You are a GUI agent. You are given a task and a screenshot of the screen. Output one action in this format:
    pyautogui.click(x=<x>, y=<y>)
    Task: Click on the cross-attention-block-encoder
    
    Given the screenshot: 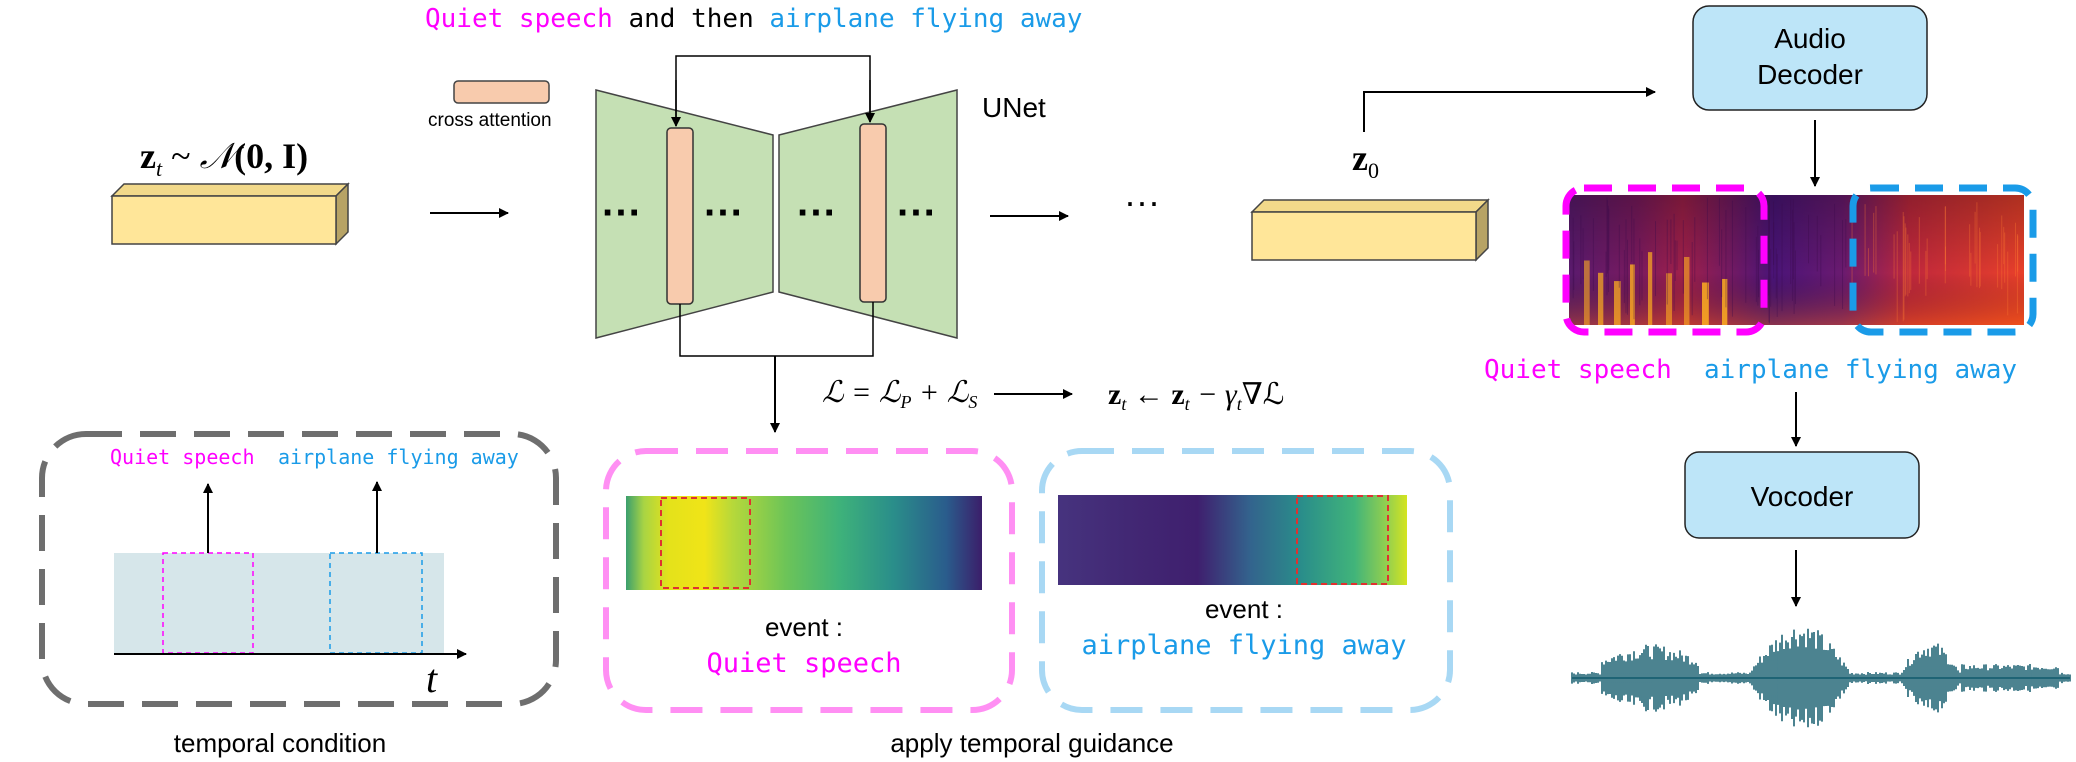 What is the action you would take?
    pyautogui.click(x=680, y=216)
    